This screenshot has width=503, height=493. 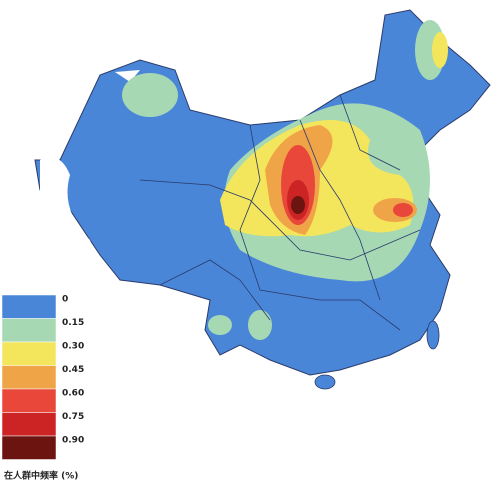 I want to click on legend-label: 0.75, so click(x=73, y=417).